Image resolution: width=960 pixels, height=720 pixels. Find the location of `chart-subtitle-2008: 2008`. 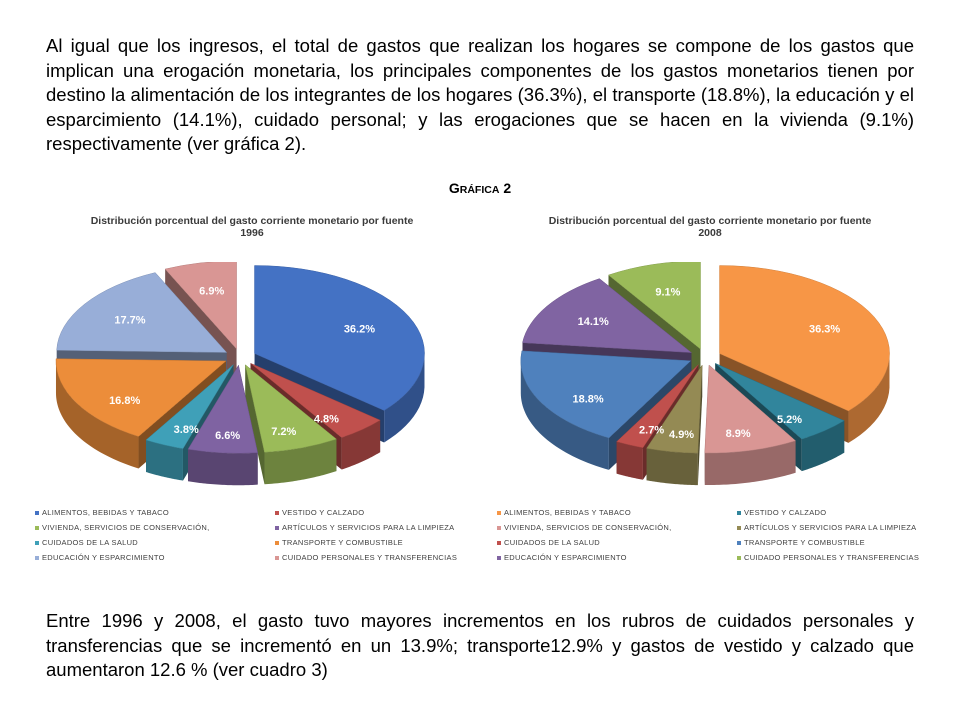

chart-subtitle-2008: 2008 is located at coordinates (710, 233).